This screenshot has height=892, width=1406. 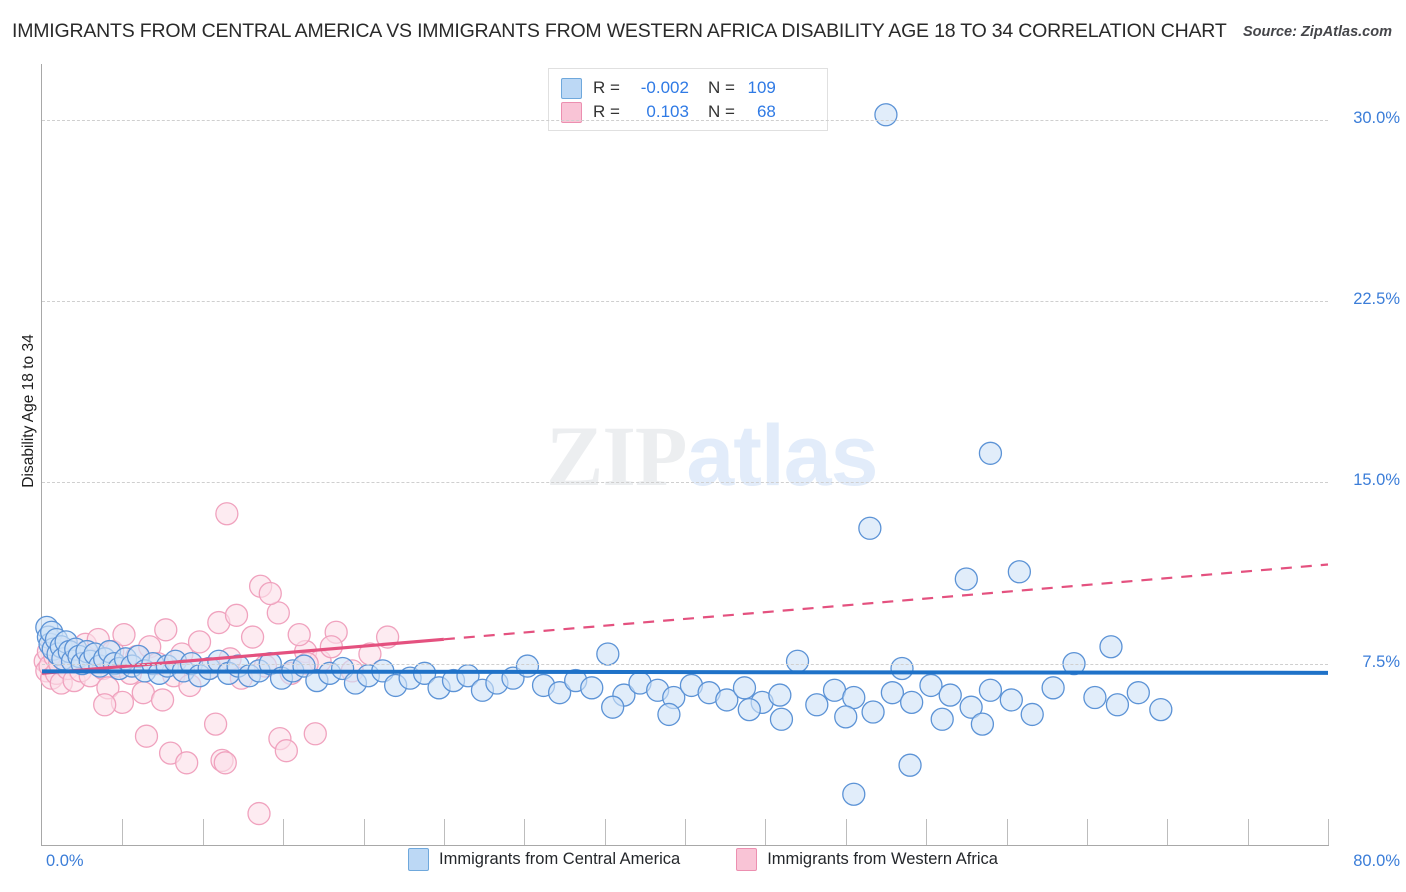 What do you see at coordinates (1376, 480) in the screenshot?
I see `y-axis-tick-label: 15.0%` at bounding box center [1376, 480].